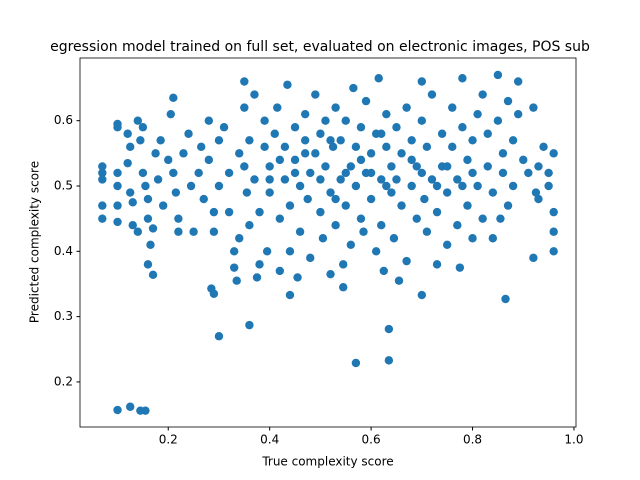 This screenshot has width=640, height=480. What do you see at coordinates (35, 242) in the screenshot?
I see `y-axis-label: Predicted complexity score` at bounding box center [35, 242].